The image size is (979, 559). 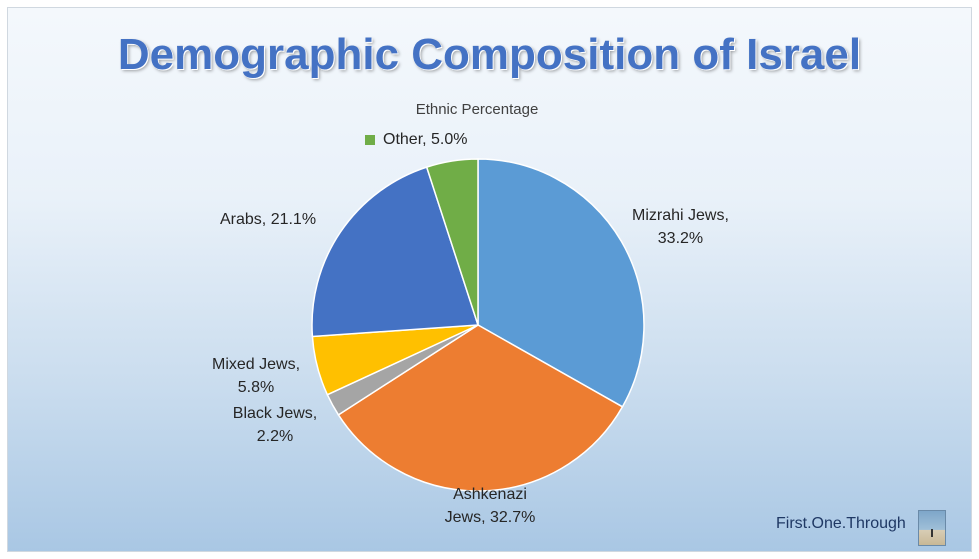 I want to click on slice-label-arabs: Arabs, 21.1%, so click(x=268, y=219).